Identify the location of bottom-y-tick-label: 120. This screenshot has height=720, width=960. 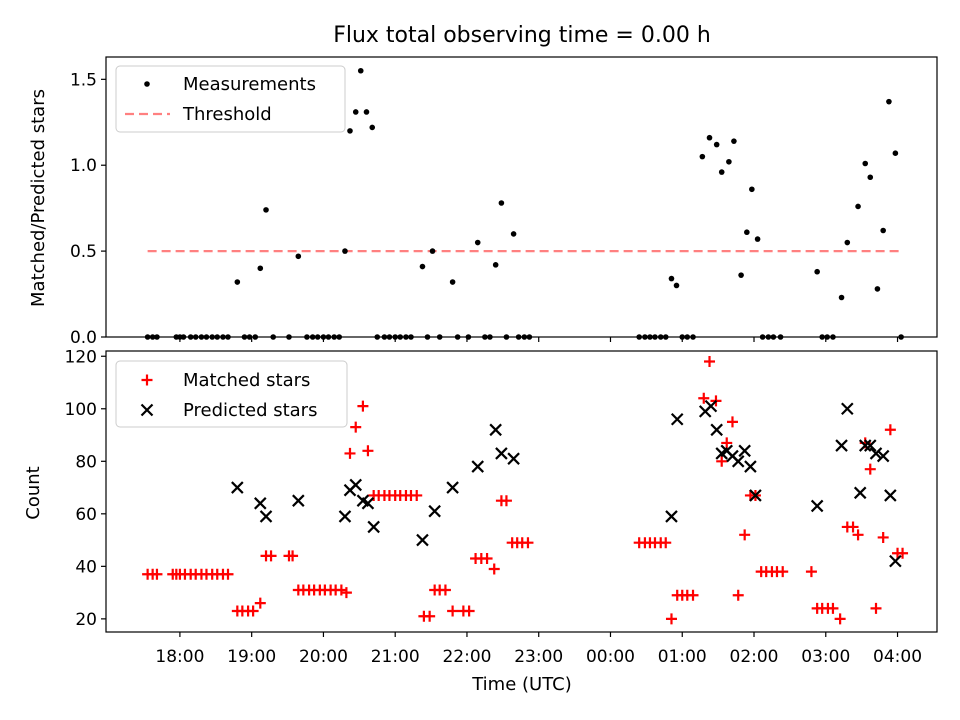
(81, 357).